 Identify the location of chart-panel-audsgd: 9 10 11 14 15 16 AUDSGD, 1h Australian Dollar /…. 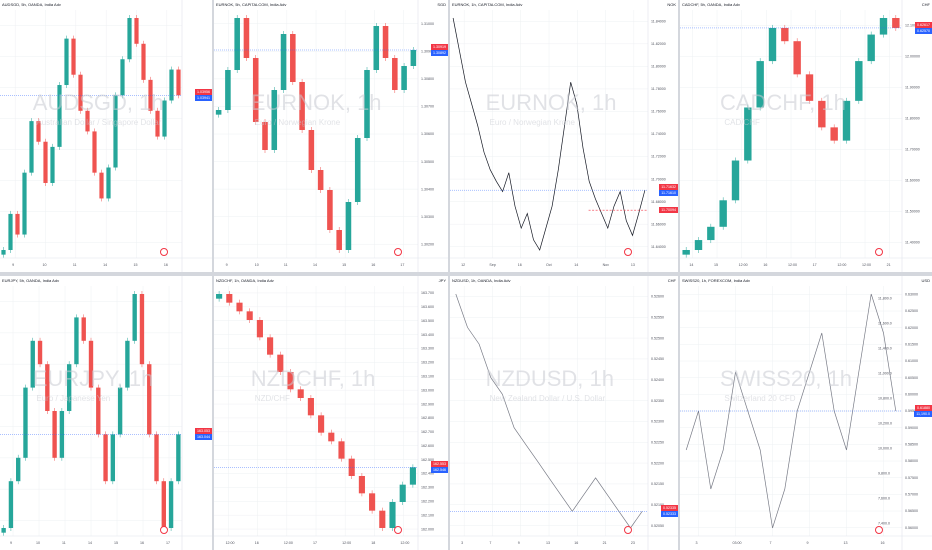
(106, 136).